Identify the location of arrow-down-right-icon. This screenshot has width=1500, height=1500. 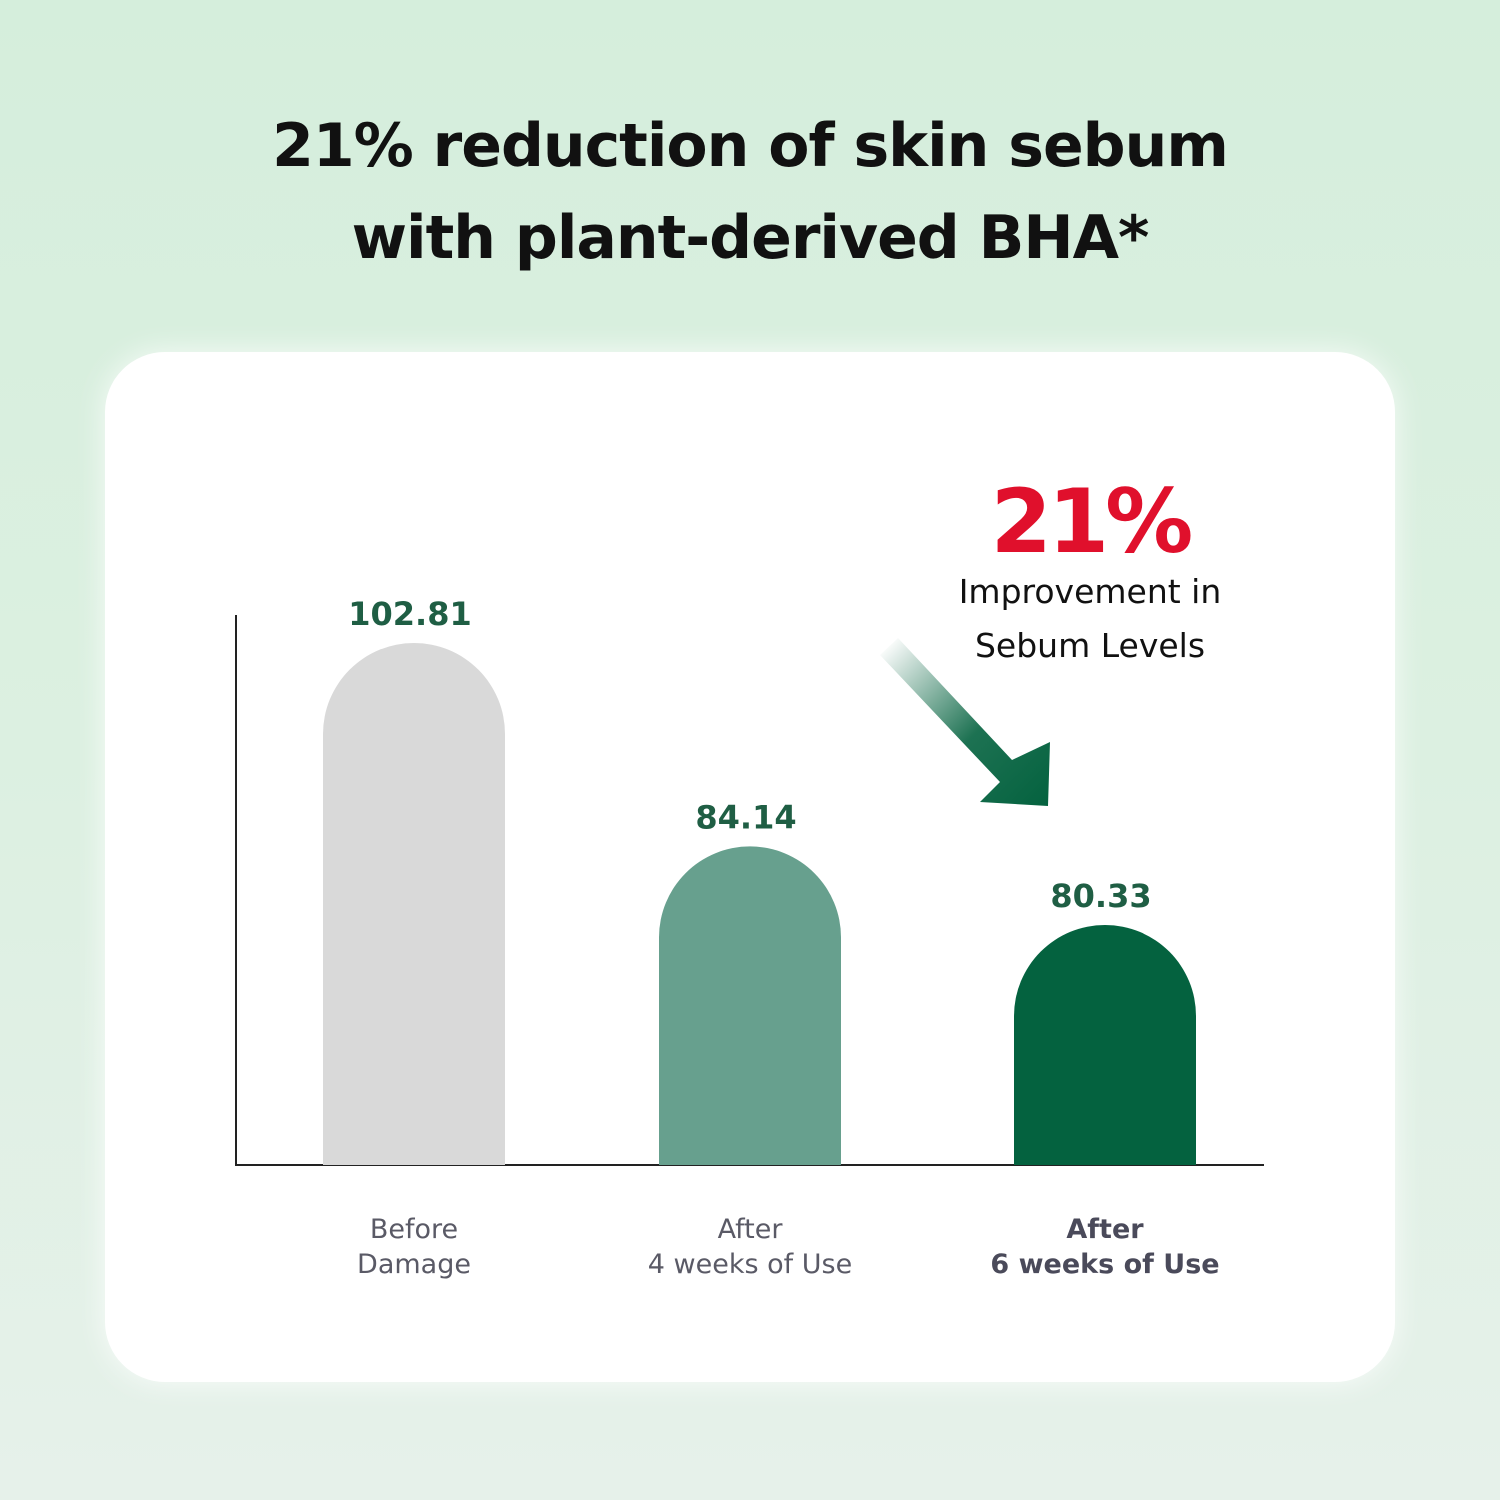
(965, 722).